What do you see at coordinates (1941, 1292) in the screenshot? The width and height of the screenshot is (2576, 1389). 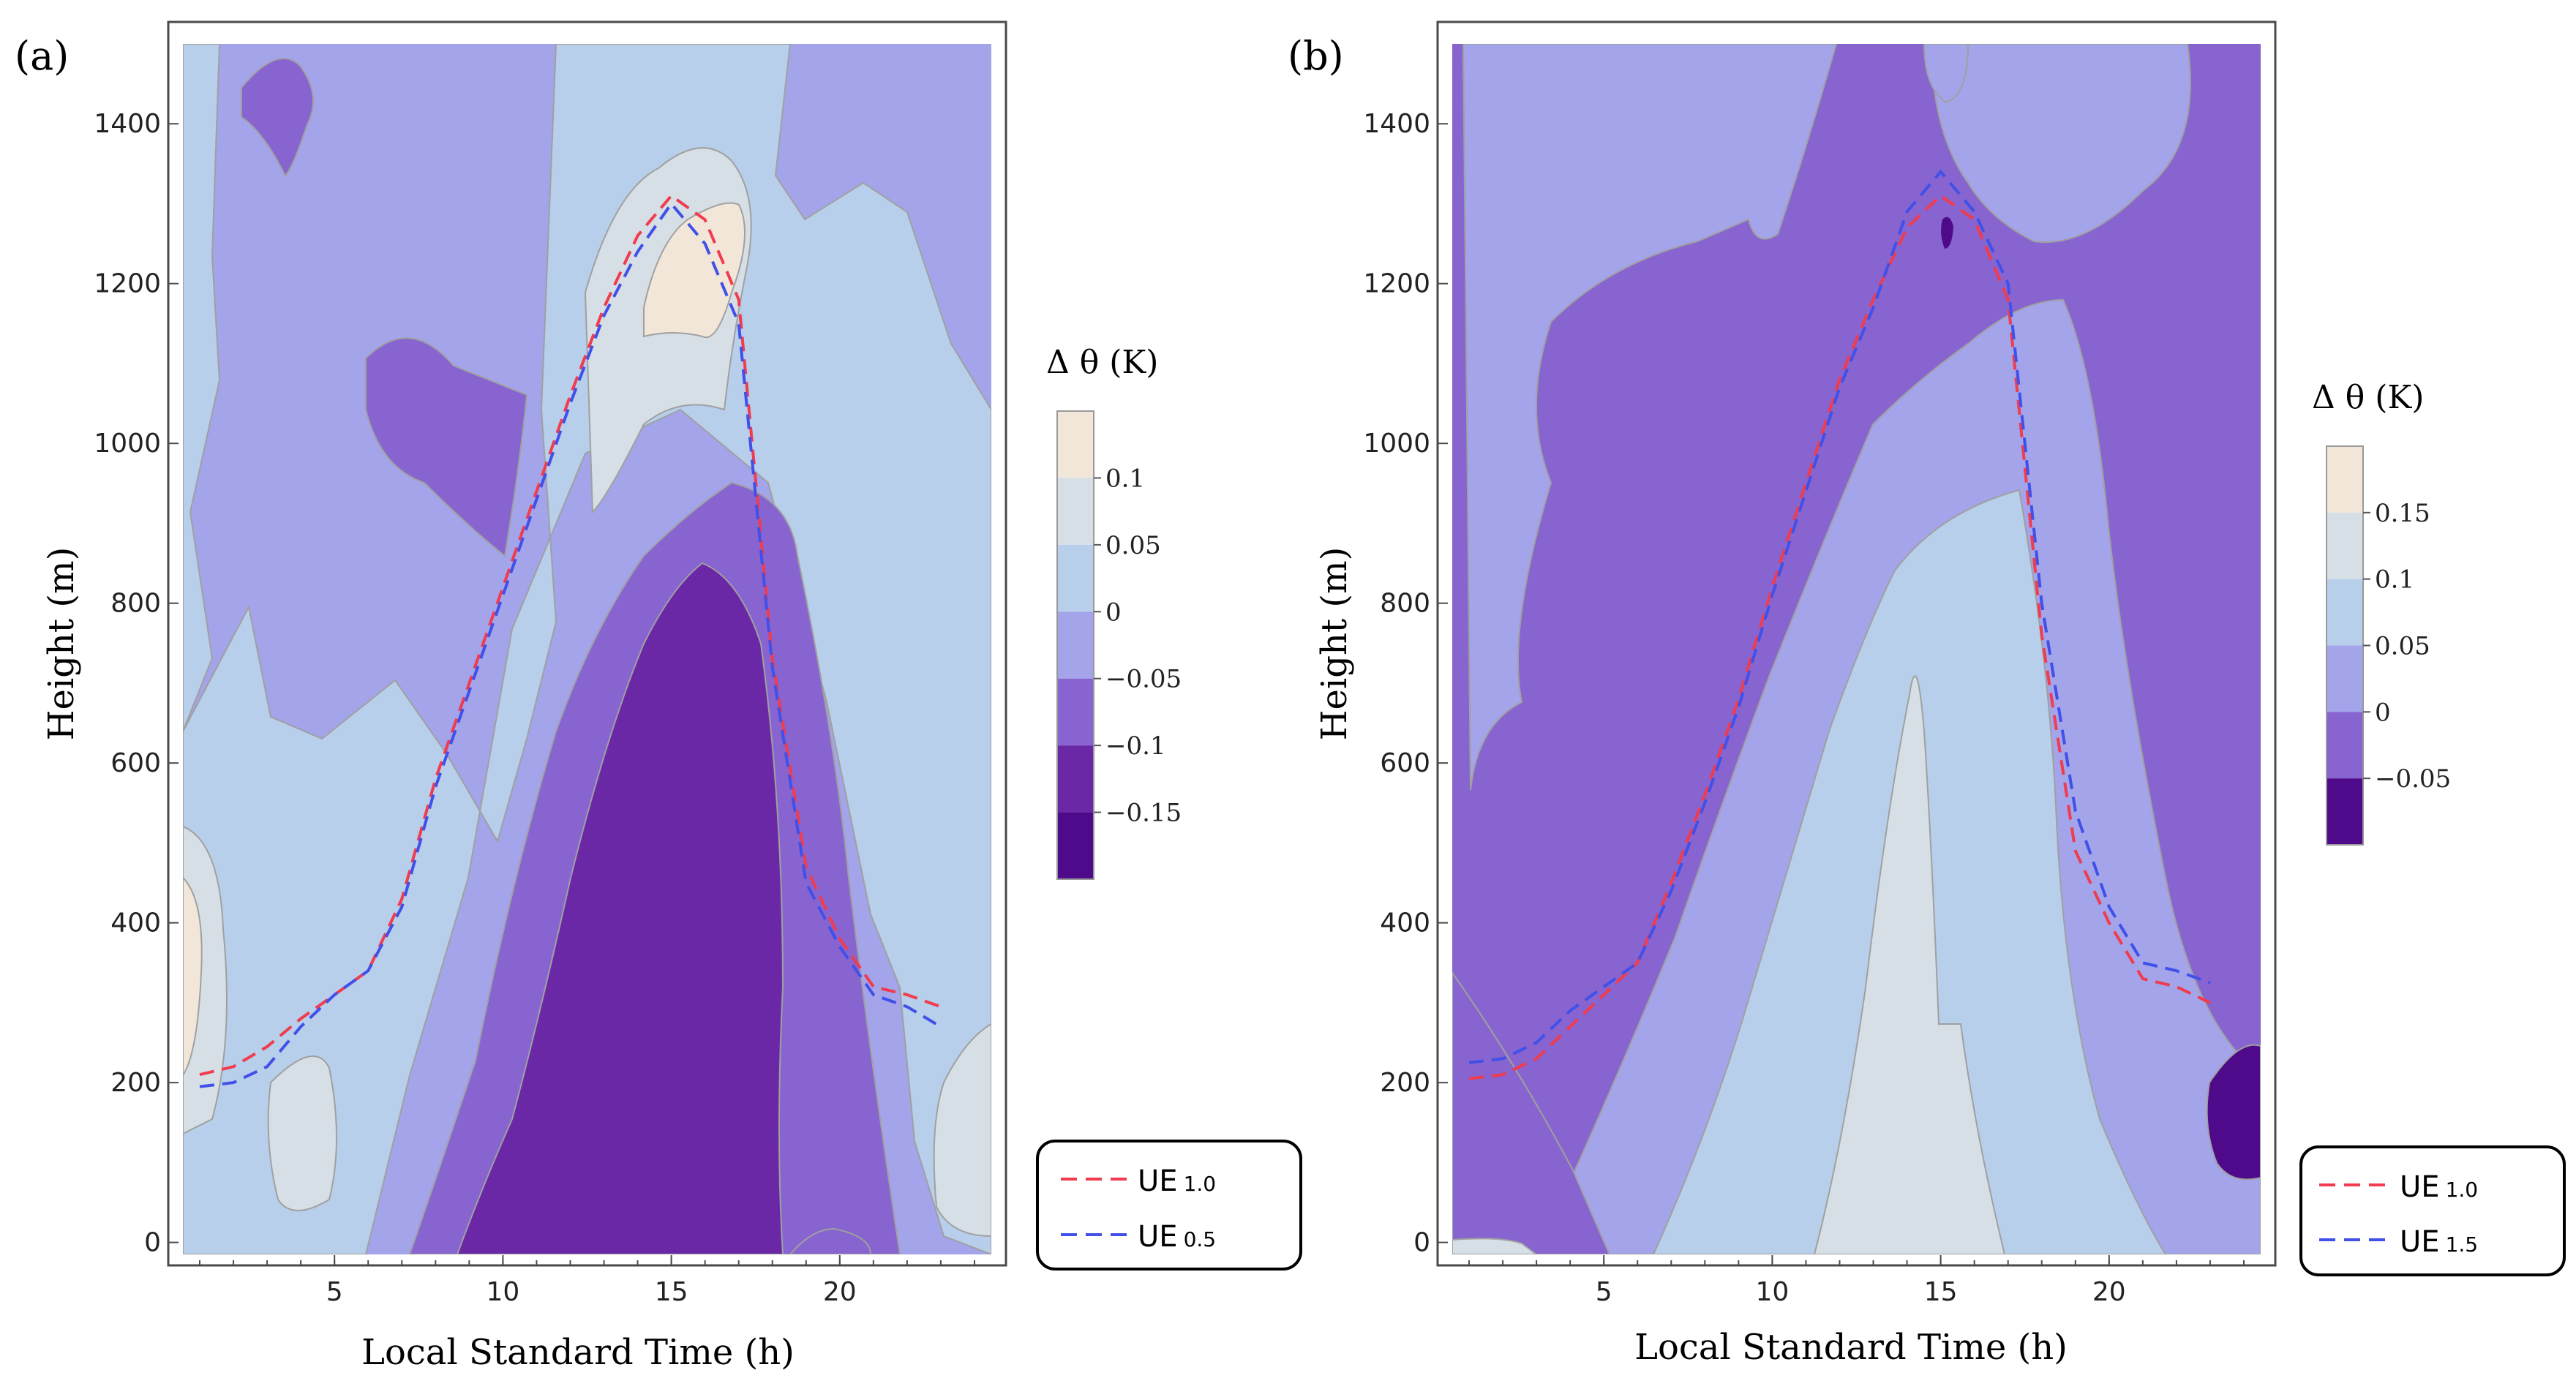 I see `x-tick-label-b-2: 15` at bounding box center [1941, 1292].